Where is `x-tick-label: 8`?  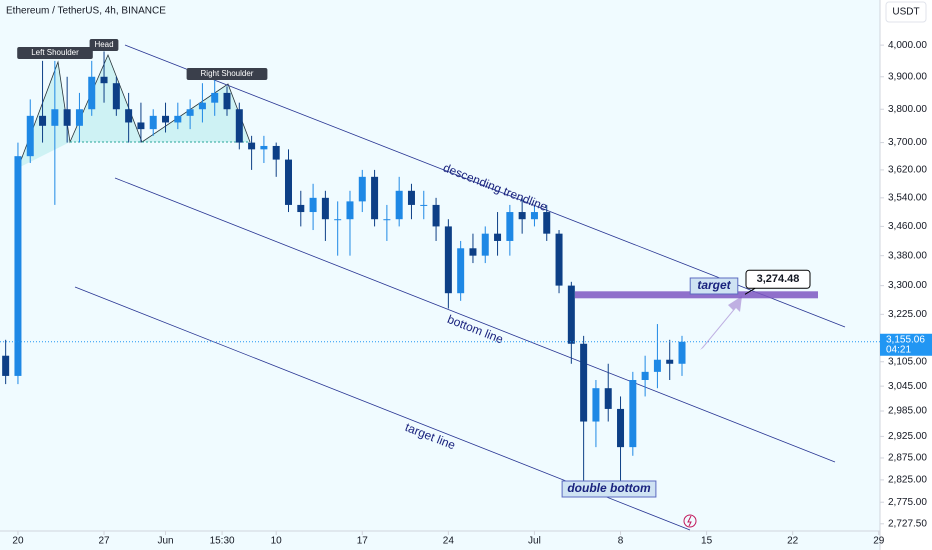 x-tick-label: 8 is located at coordinates (621, 541).